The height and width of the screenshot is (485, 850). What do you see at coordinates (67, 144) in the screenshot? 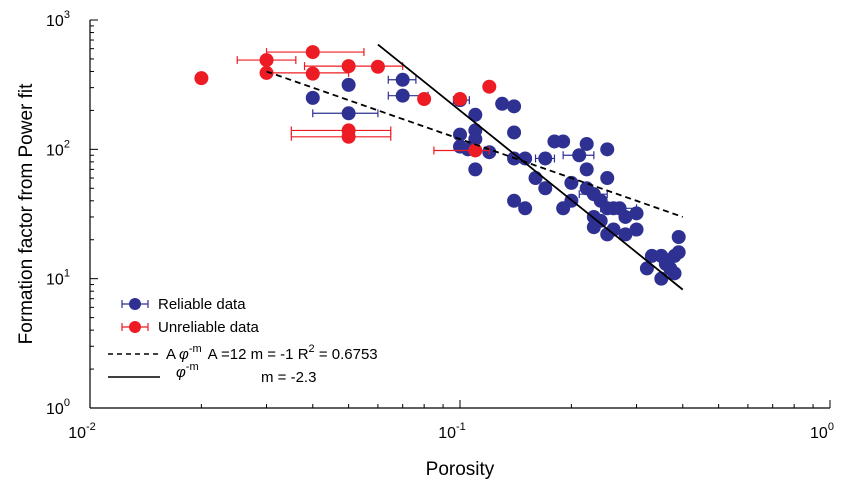
I see `y-tick-label-exponent: 2` at bounding box center [67, 144].